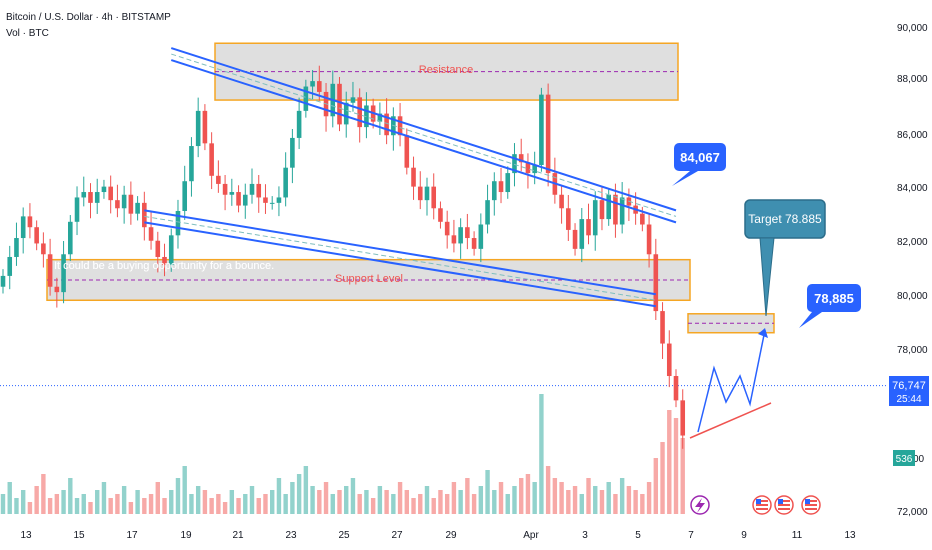 The image size is (932, 550). What do you see at coordinates (699, 164) in the screenshot?
I see `callout-84067: 84,067` at bounding box center [699, 164].